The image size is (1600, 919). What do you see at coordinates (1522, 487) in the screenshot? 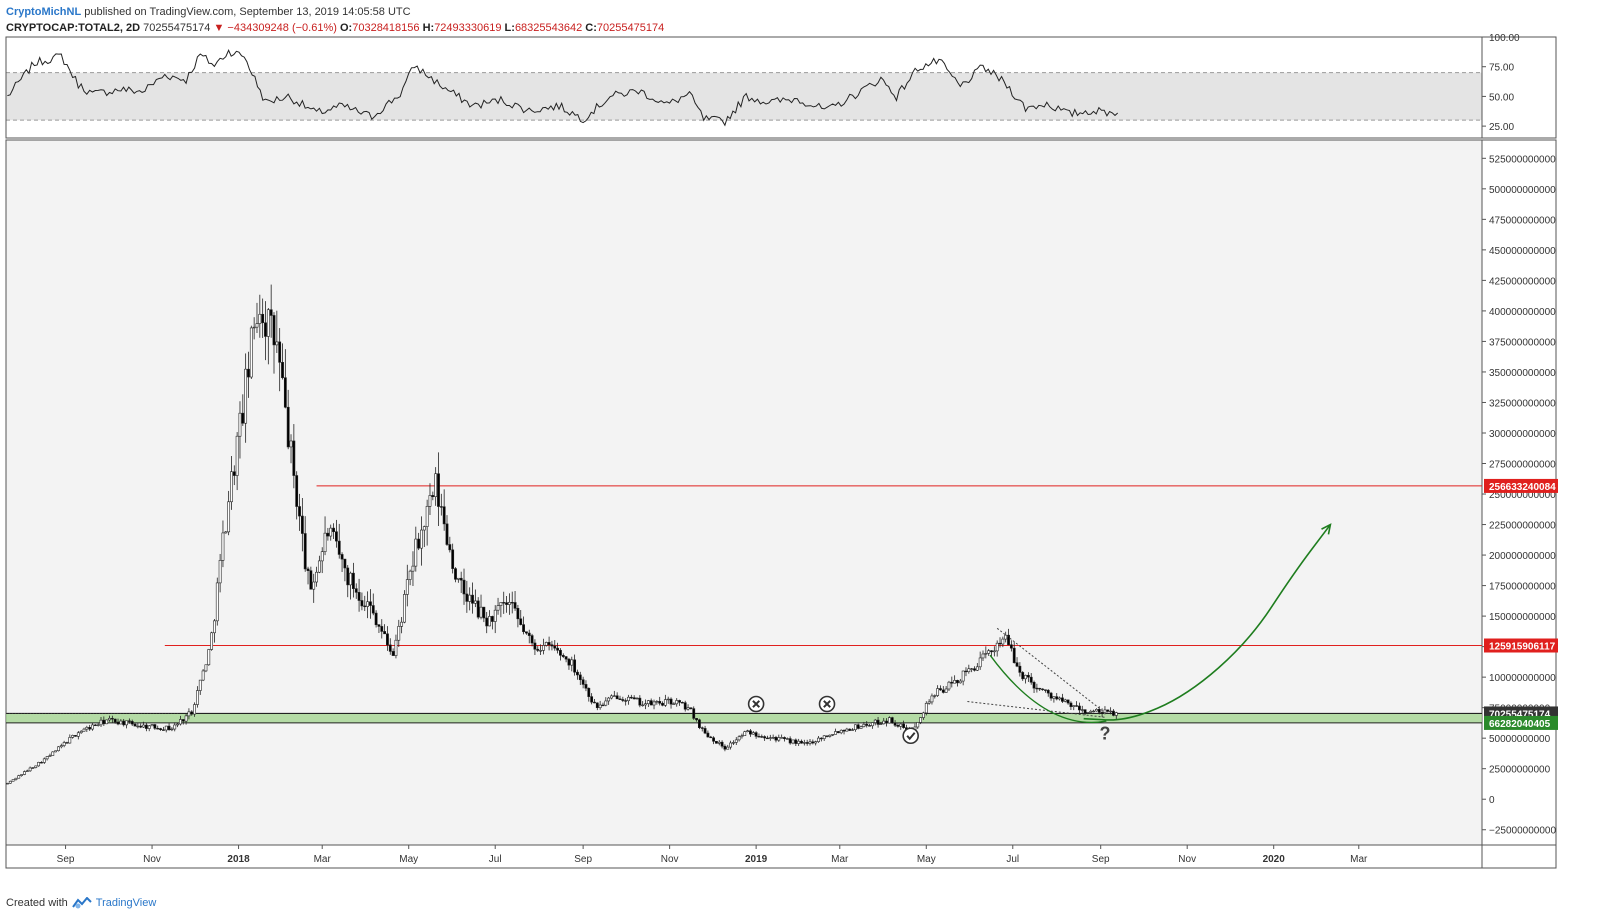
I see `resistance-tag-upper-label: 256633240084` at bounding box center [1522, 487].